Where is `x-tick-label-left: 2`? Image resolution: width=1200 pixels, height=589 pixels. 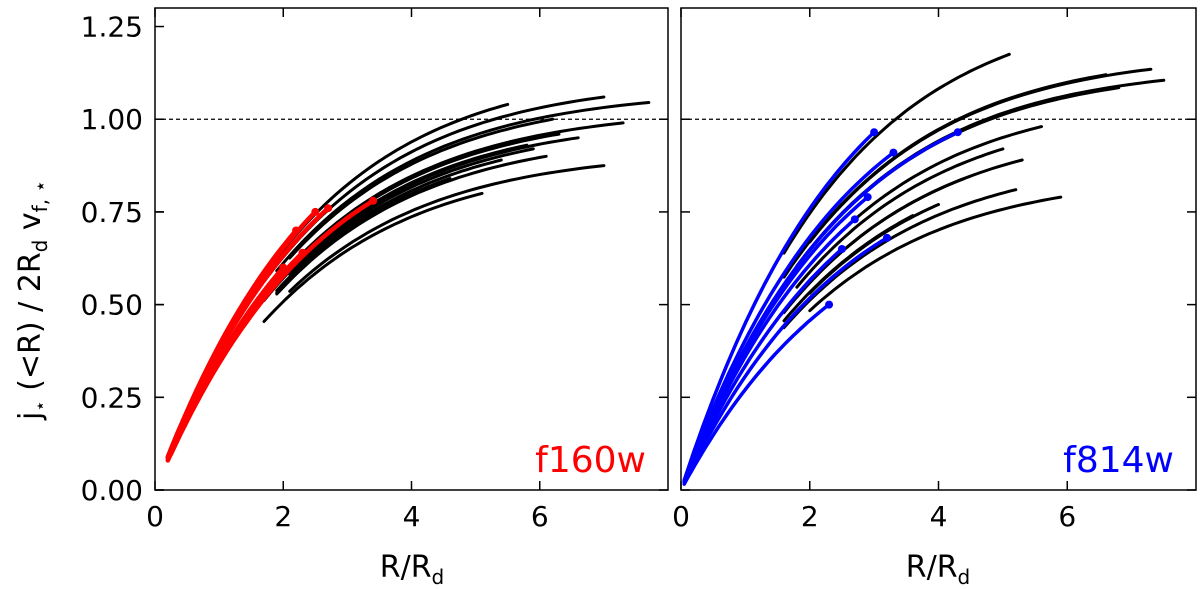 x-tick-label-left: 2 is located at coordinates (283, 516).